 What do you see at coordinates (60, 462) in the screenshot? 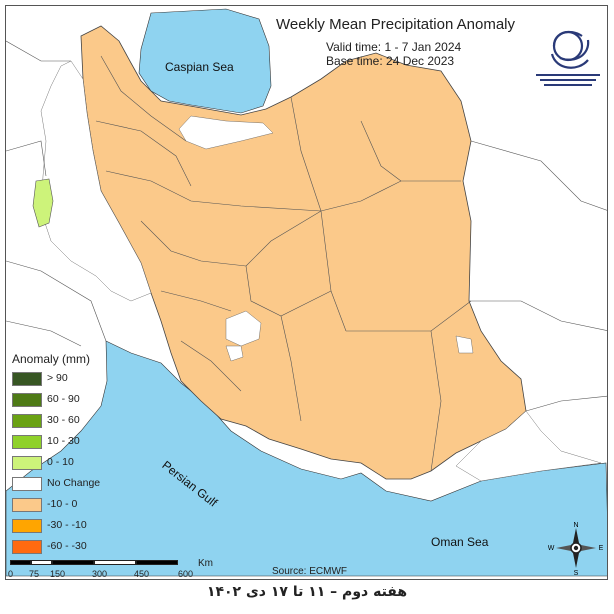
I see `legend-label: 0 - 10` at bounding box center [60, 462].